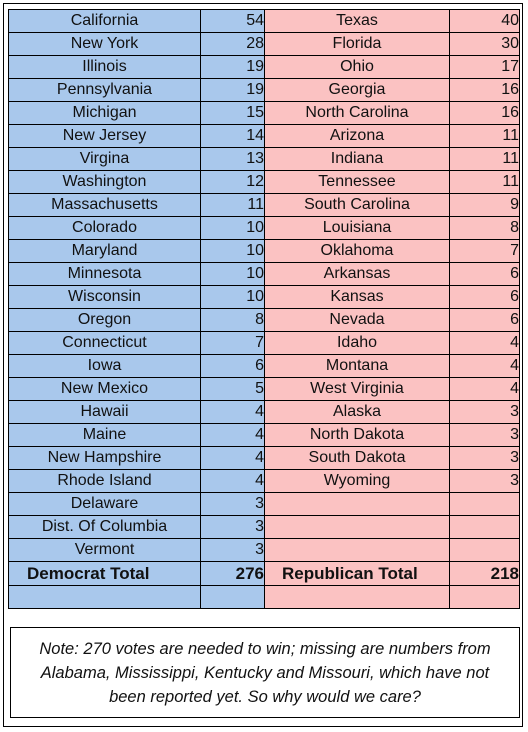 Image resolution: width=528 pixels, height=732 pixels. Describe the element at coordinates (104, 228) in the screenshot. I see `democrat-state-cell: Colorado` at that location.